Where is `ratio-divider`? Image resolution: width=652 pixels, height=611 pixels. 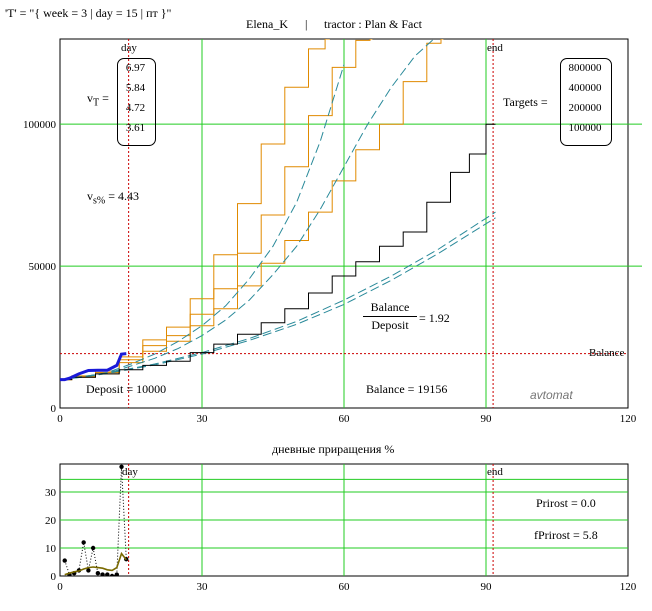
ratio-divider is located at coordinates (390, 316).